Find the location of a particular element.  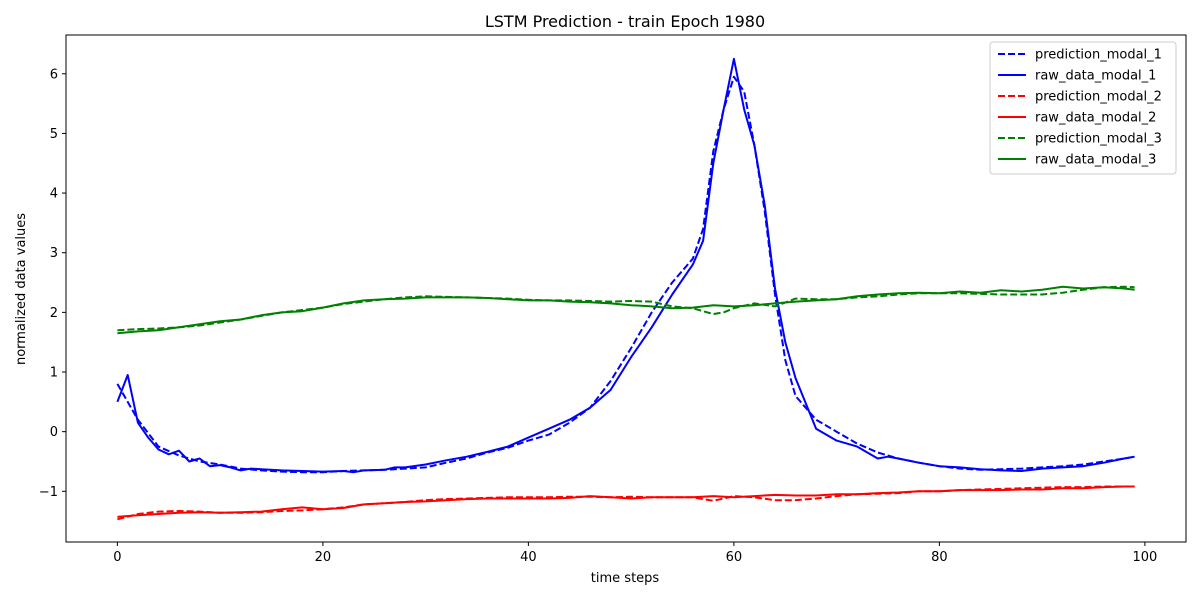

x-axis-label: time steps is located at coordinates (625, 578).